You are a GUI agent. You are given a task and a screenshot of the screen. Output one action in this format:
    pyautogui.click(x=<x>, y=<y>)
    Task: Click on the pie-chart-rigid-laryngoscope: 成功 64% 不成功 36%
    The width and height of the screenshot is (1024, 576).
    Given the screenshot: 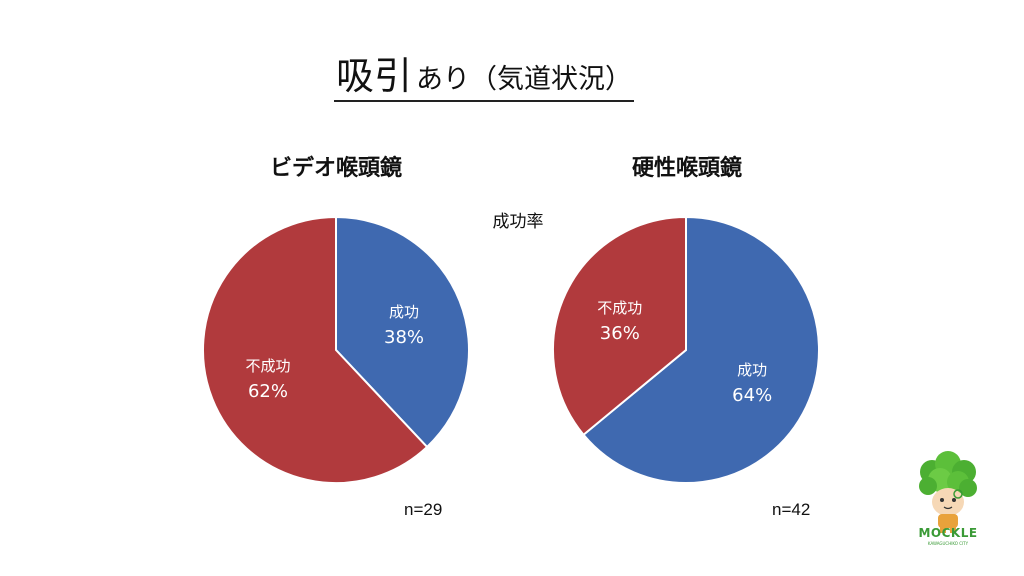 What is the action you would take?
    pyautogui.click(x=686, y=349)
    